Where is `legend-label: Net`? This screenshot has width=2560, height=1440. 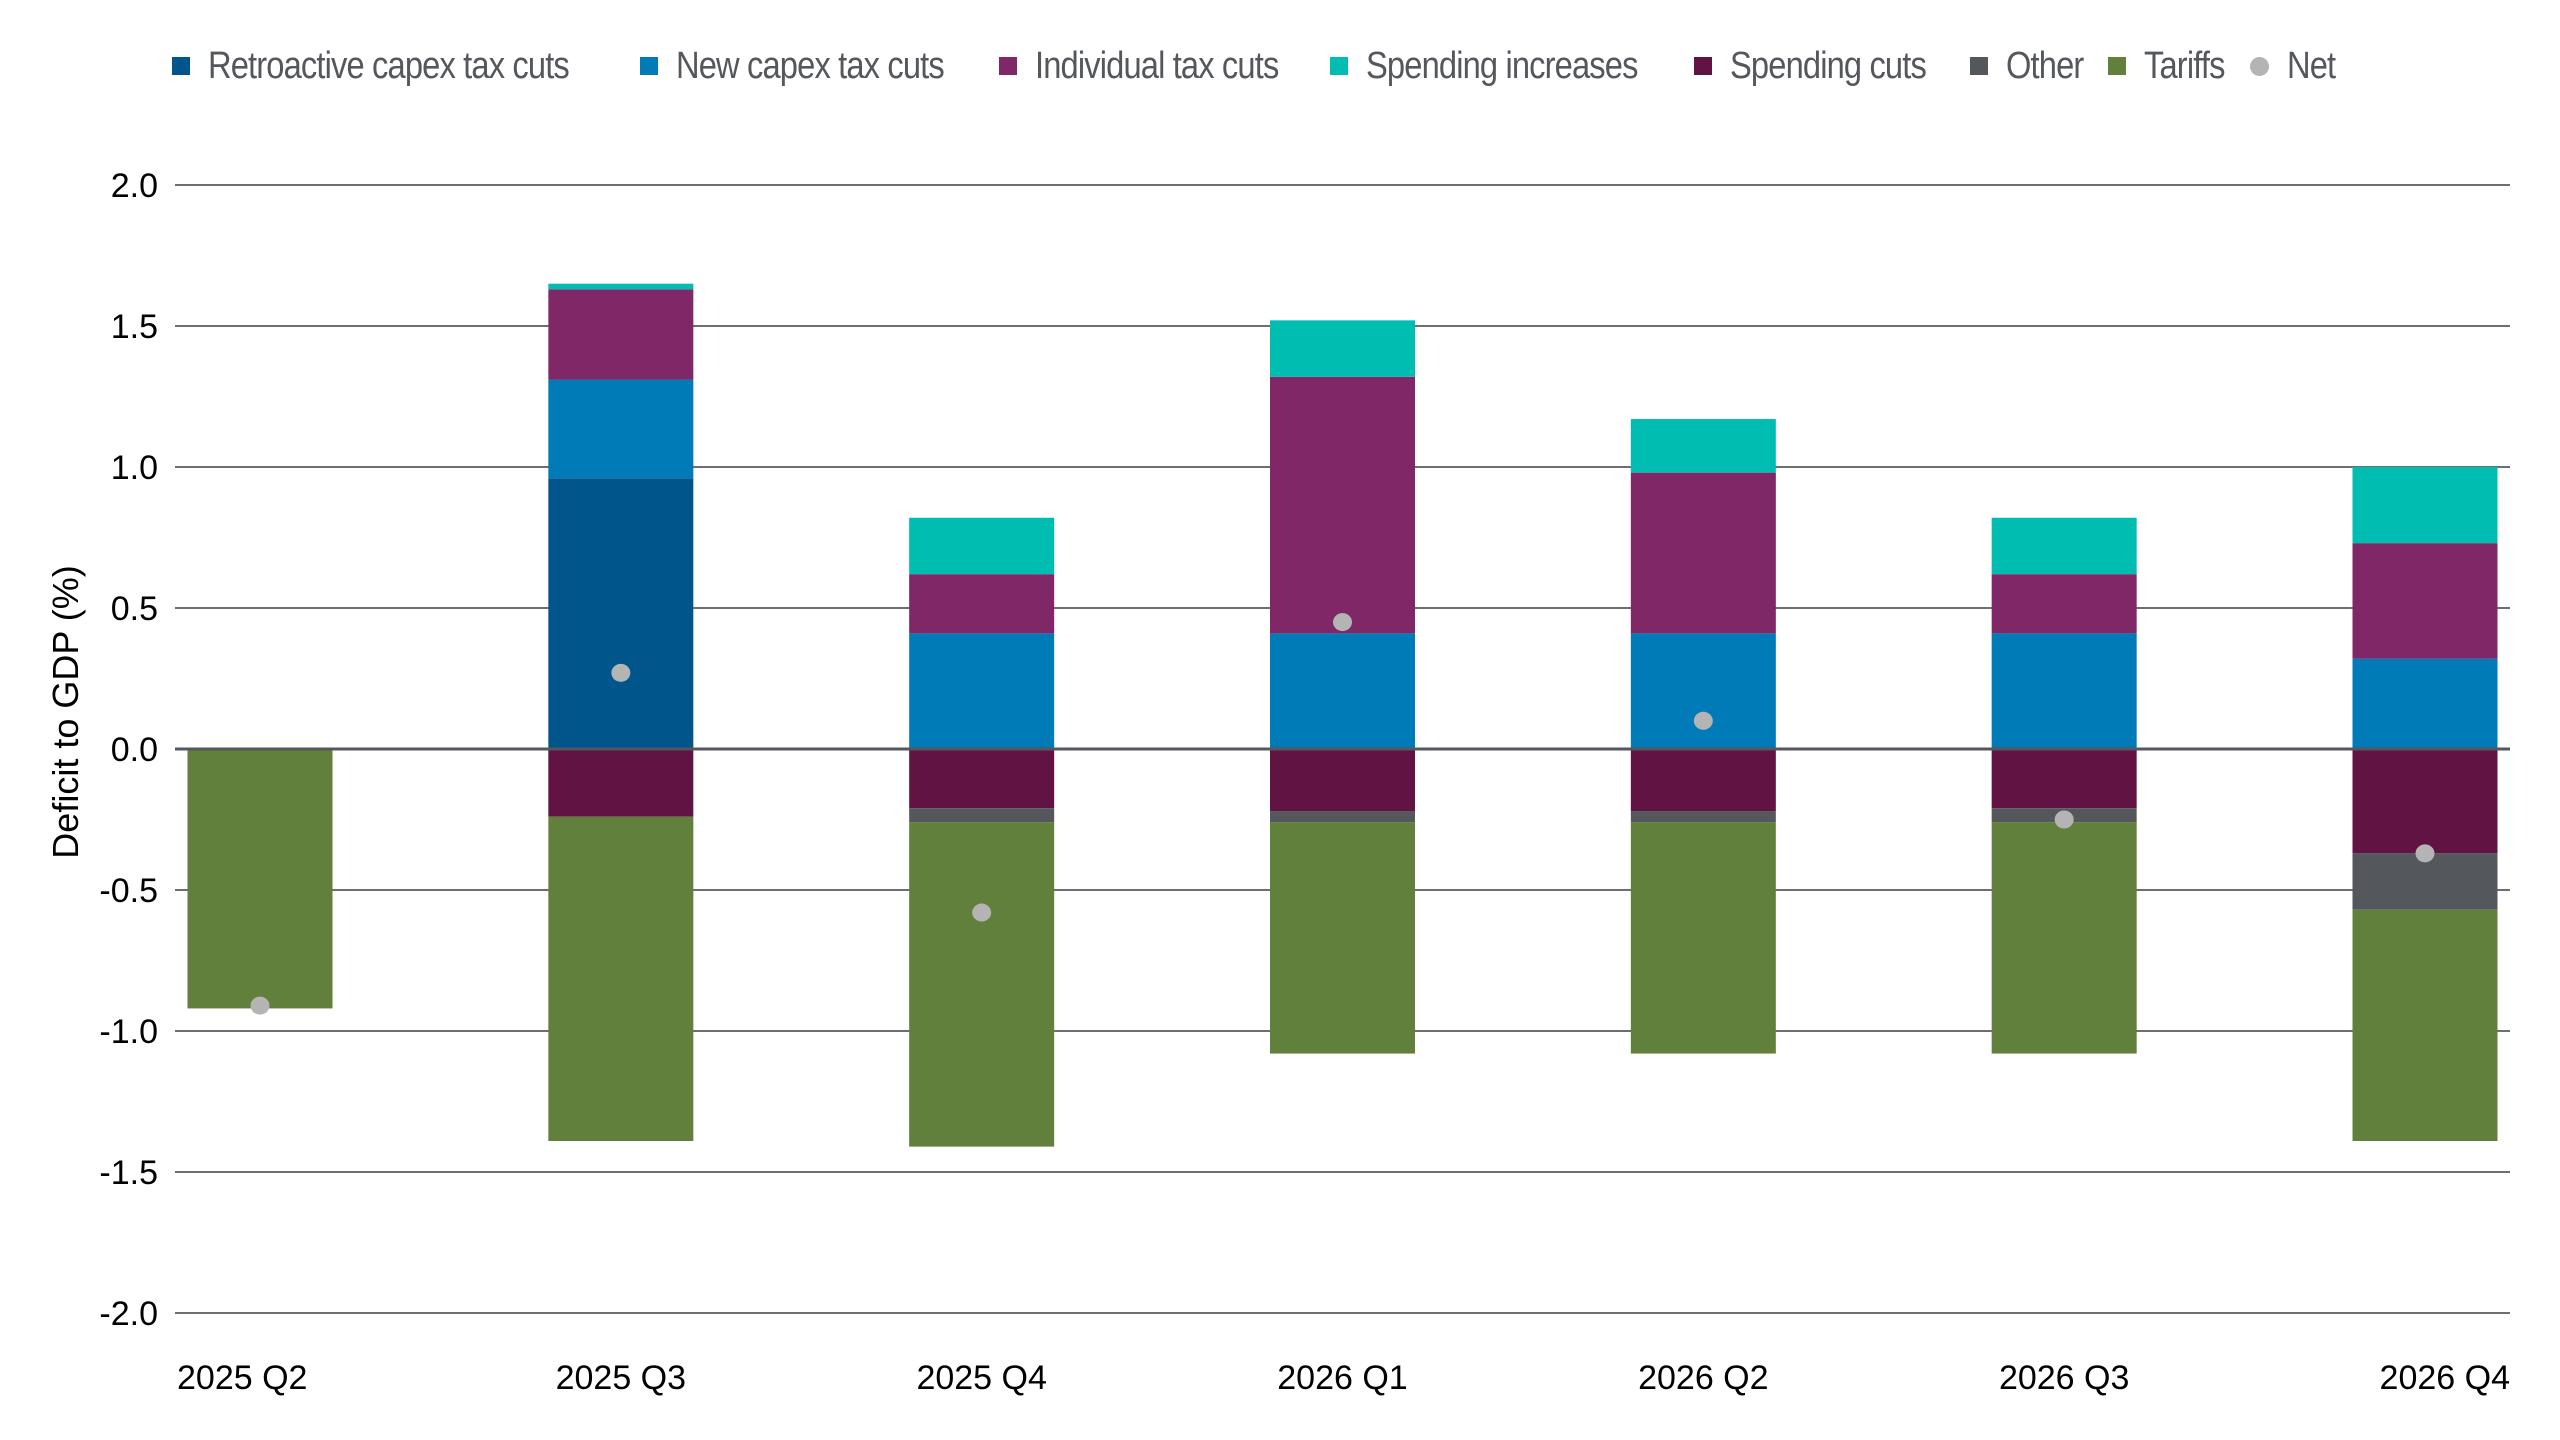
legend-label: Net is located at coordinates (2311, 65).